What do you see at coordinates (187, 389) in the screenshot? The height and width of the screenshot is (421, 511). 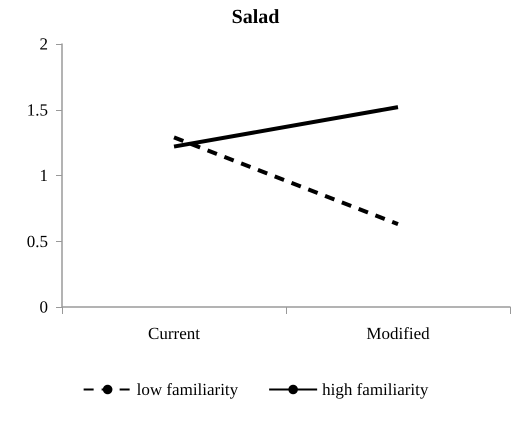 I see `legend-label: low familiarity` at bounding box center [187, 389].